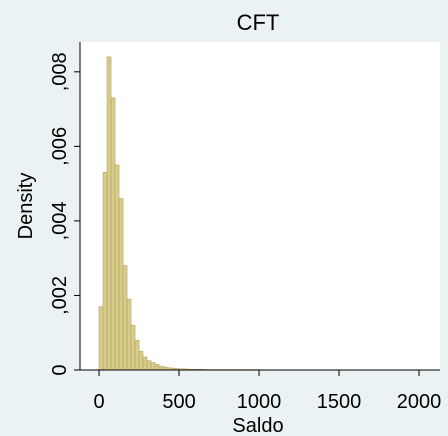 The width and height of the screenshot is (448, 436). What do you see at coordinates (60, 146) in the screenshot?
I see `y-tick-label: ,006` at bounding box center [60, 146].